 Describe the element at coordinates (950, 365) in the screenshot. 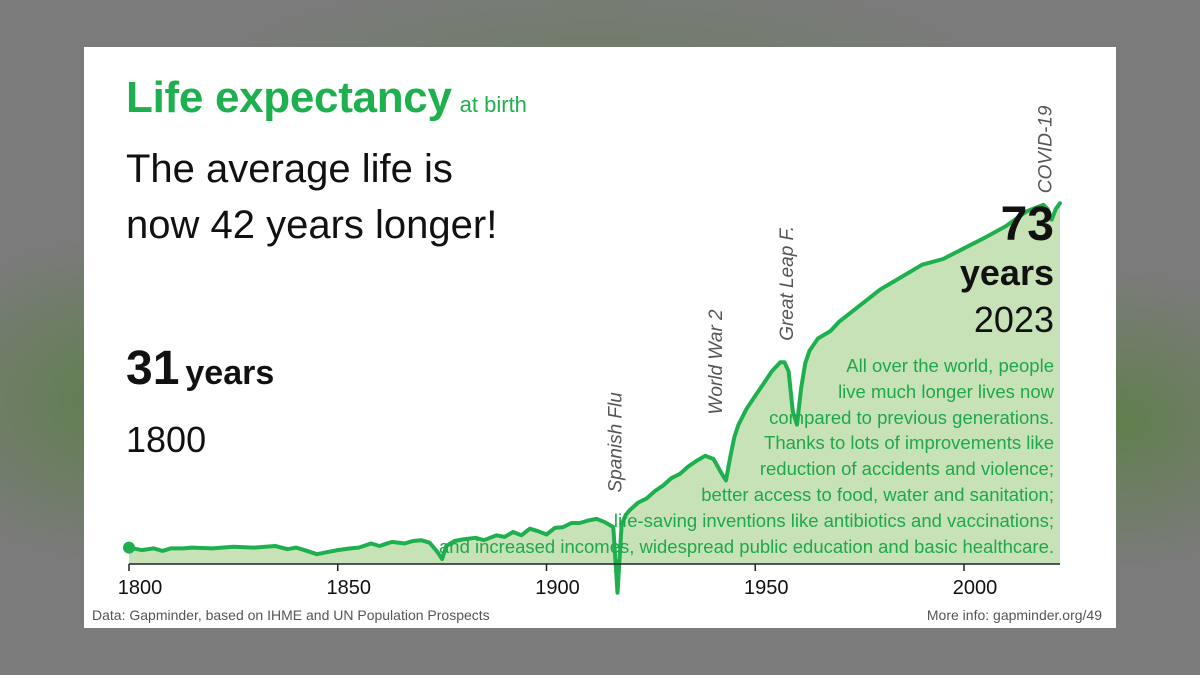

I see `explanation-line: All over the world, people` at that location.